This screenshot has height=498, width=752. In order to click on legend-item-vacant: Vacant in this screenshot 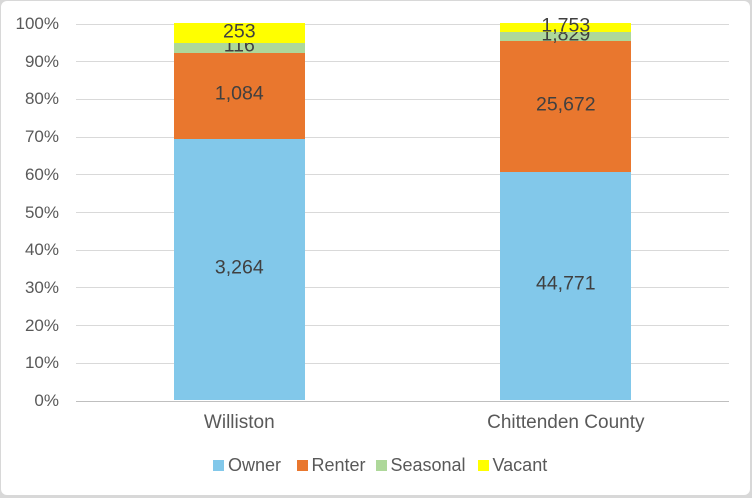, I will do `click(512, 465)`.